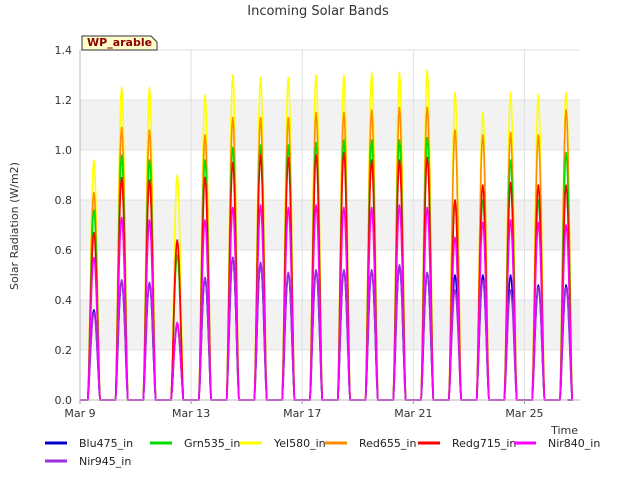 The height and width of the screenshot is (480, 640). I want to click on legend-item-label: Yel580_in, so click(299, 443).